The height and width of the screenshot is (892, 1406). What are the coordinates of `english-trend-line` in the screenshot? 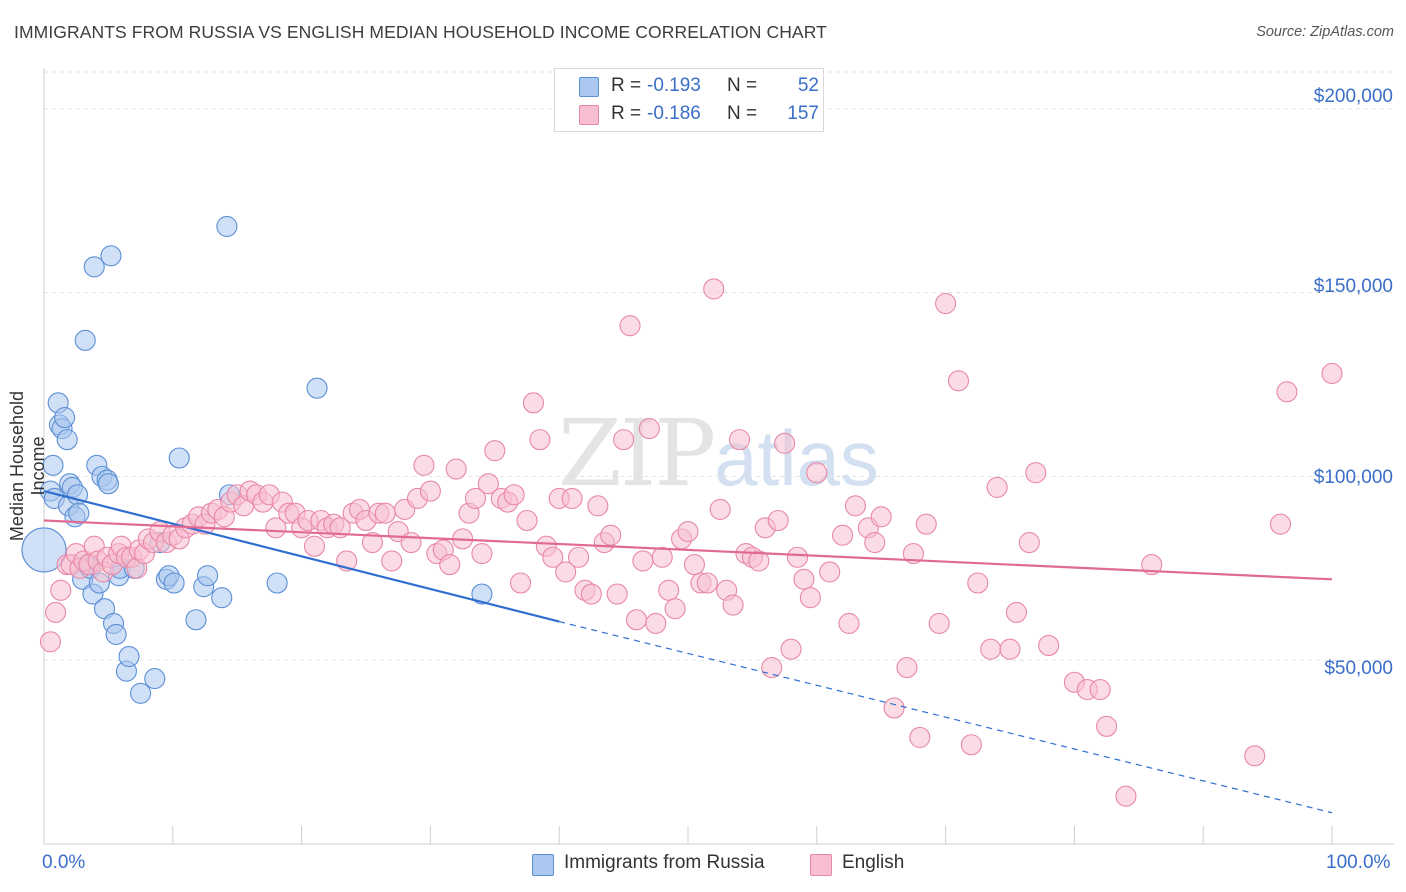 It's located at (688, 550).